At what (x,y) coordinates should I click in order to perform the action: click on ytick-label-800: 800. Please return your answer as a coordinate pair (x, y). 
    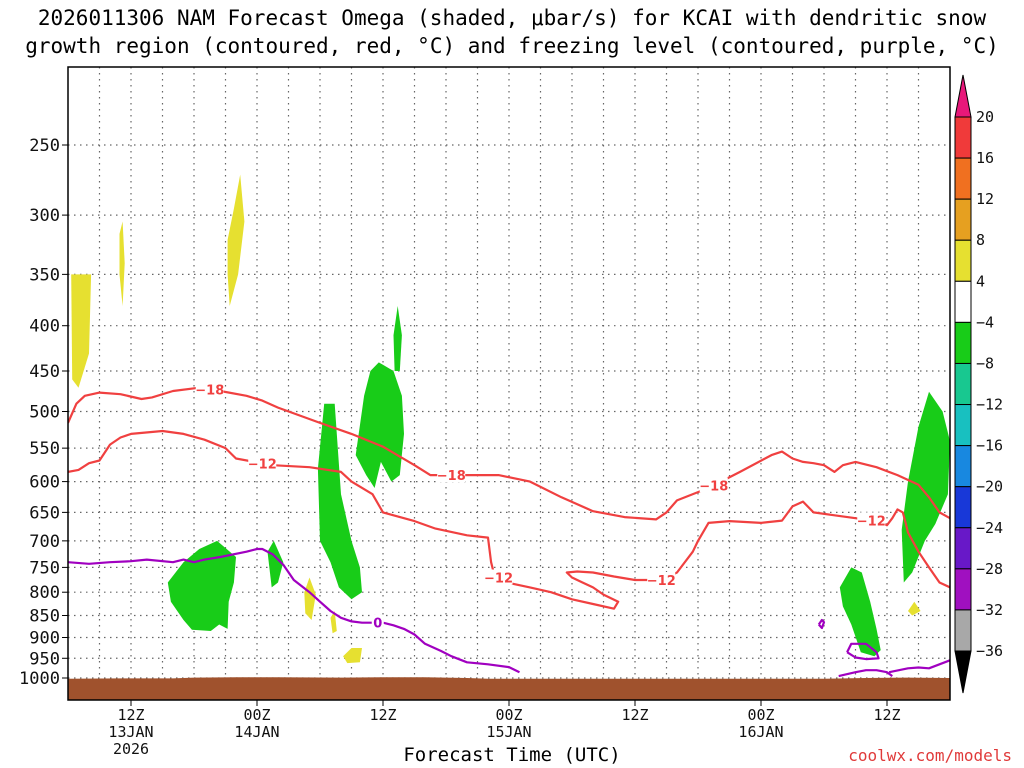
    Looking at the image, I should click on (44, 593).